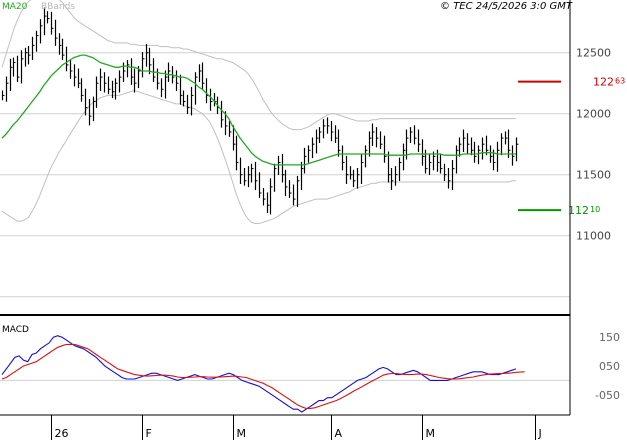  What do you see at coordinates (506, 6) in the screenshot?
I see `copyright-text: © TEC 24/5/2026 3:0 GMT` at bounding box center [506, 6].